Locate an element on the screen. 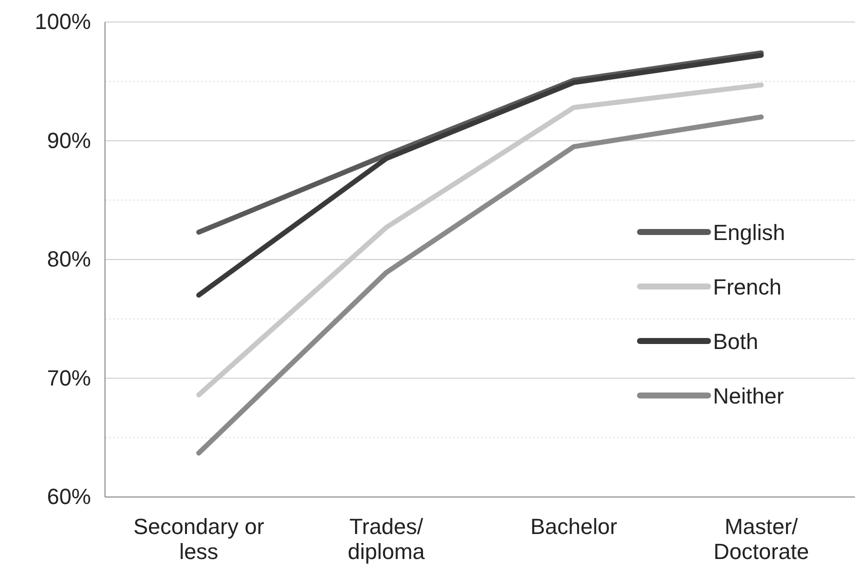  x-tick-label: Trades/ diploma is located at coordinates (387, 539).